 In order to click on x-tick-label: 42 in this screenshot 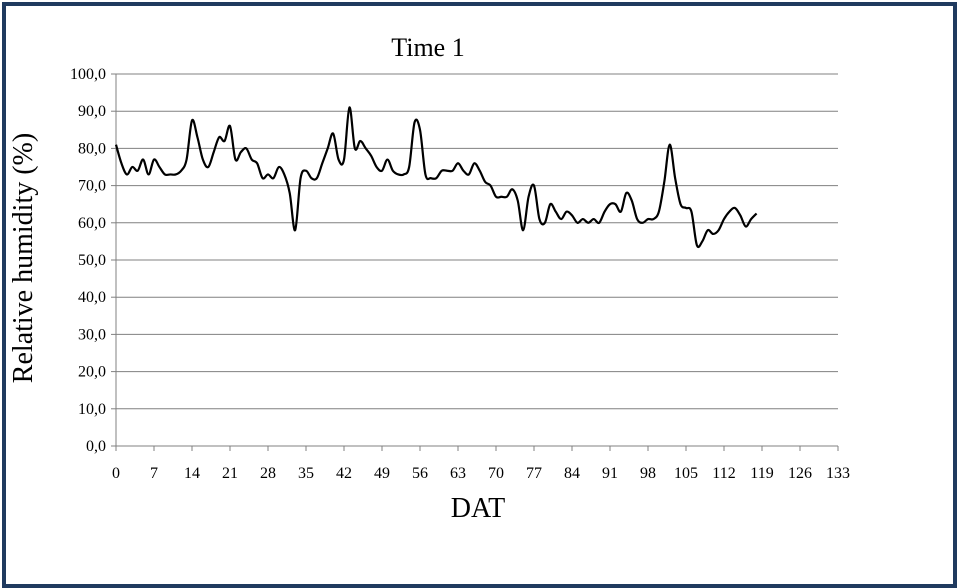, I will do `click(344, 473)`.